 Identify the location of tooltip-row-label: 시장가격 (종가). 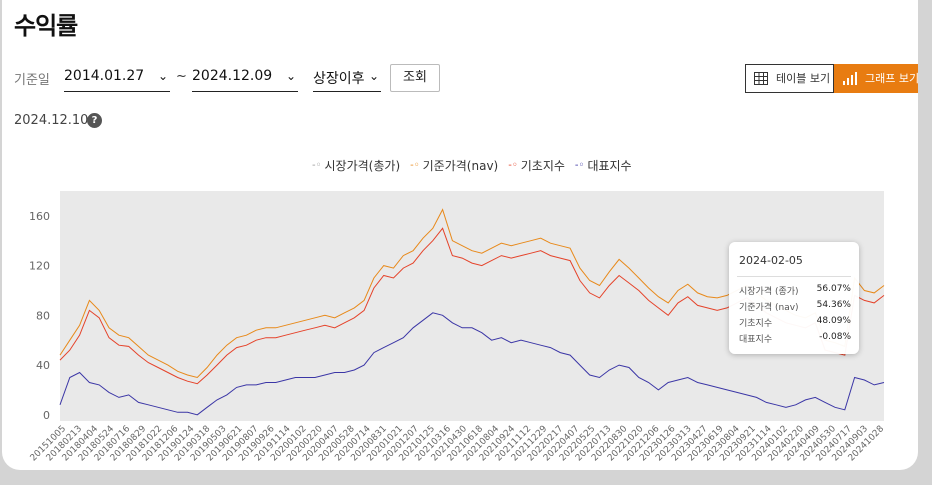
(769, 292).